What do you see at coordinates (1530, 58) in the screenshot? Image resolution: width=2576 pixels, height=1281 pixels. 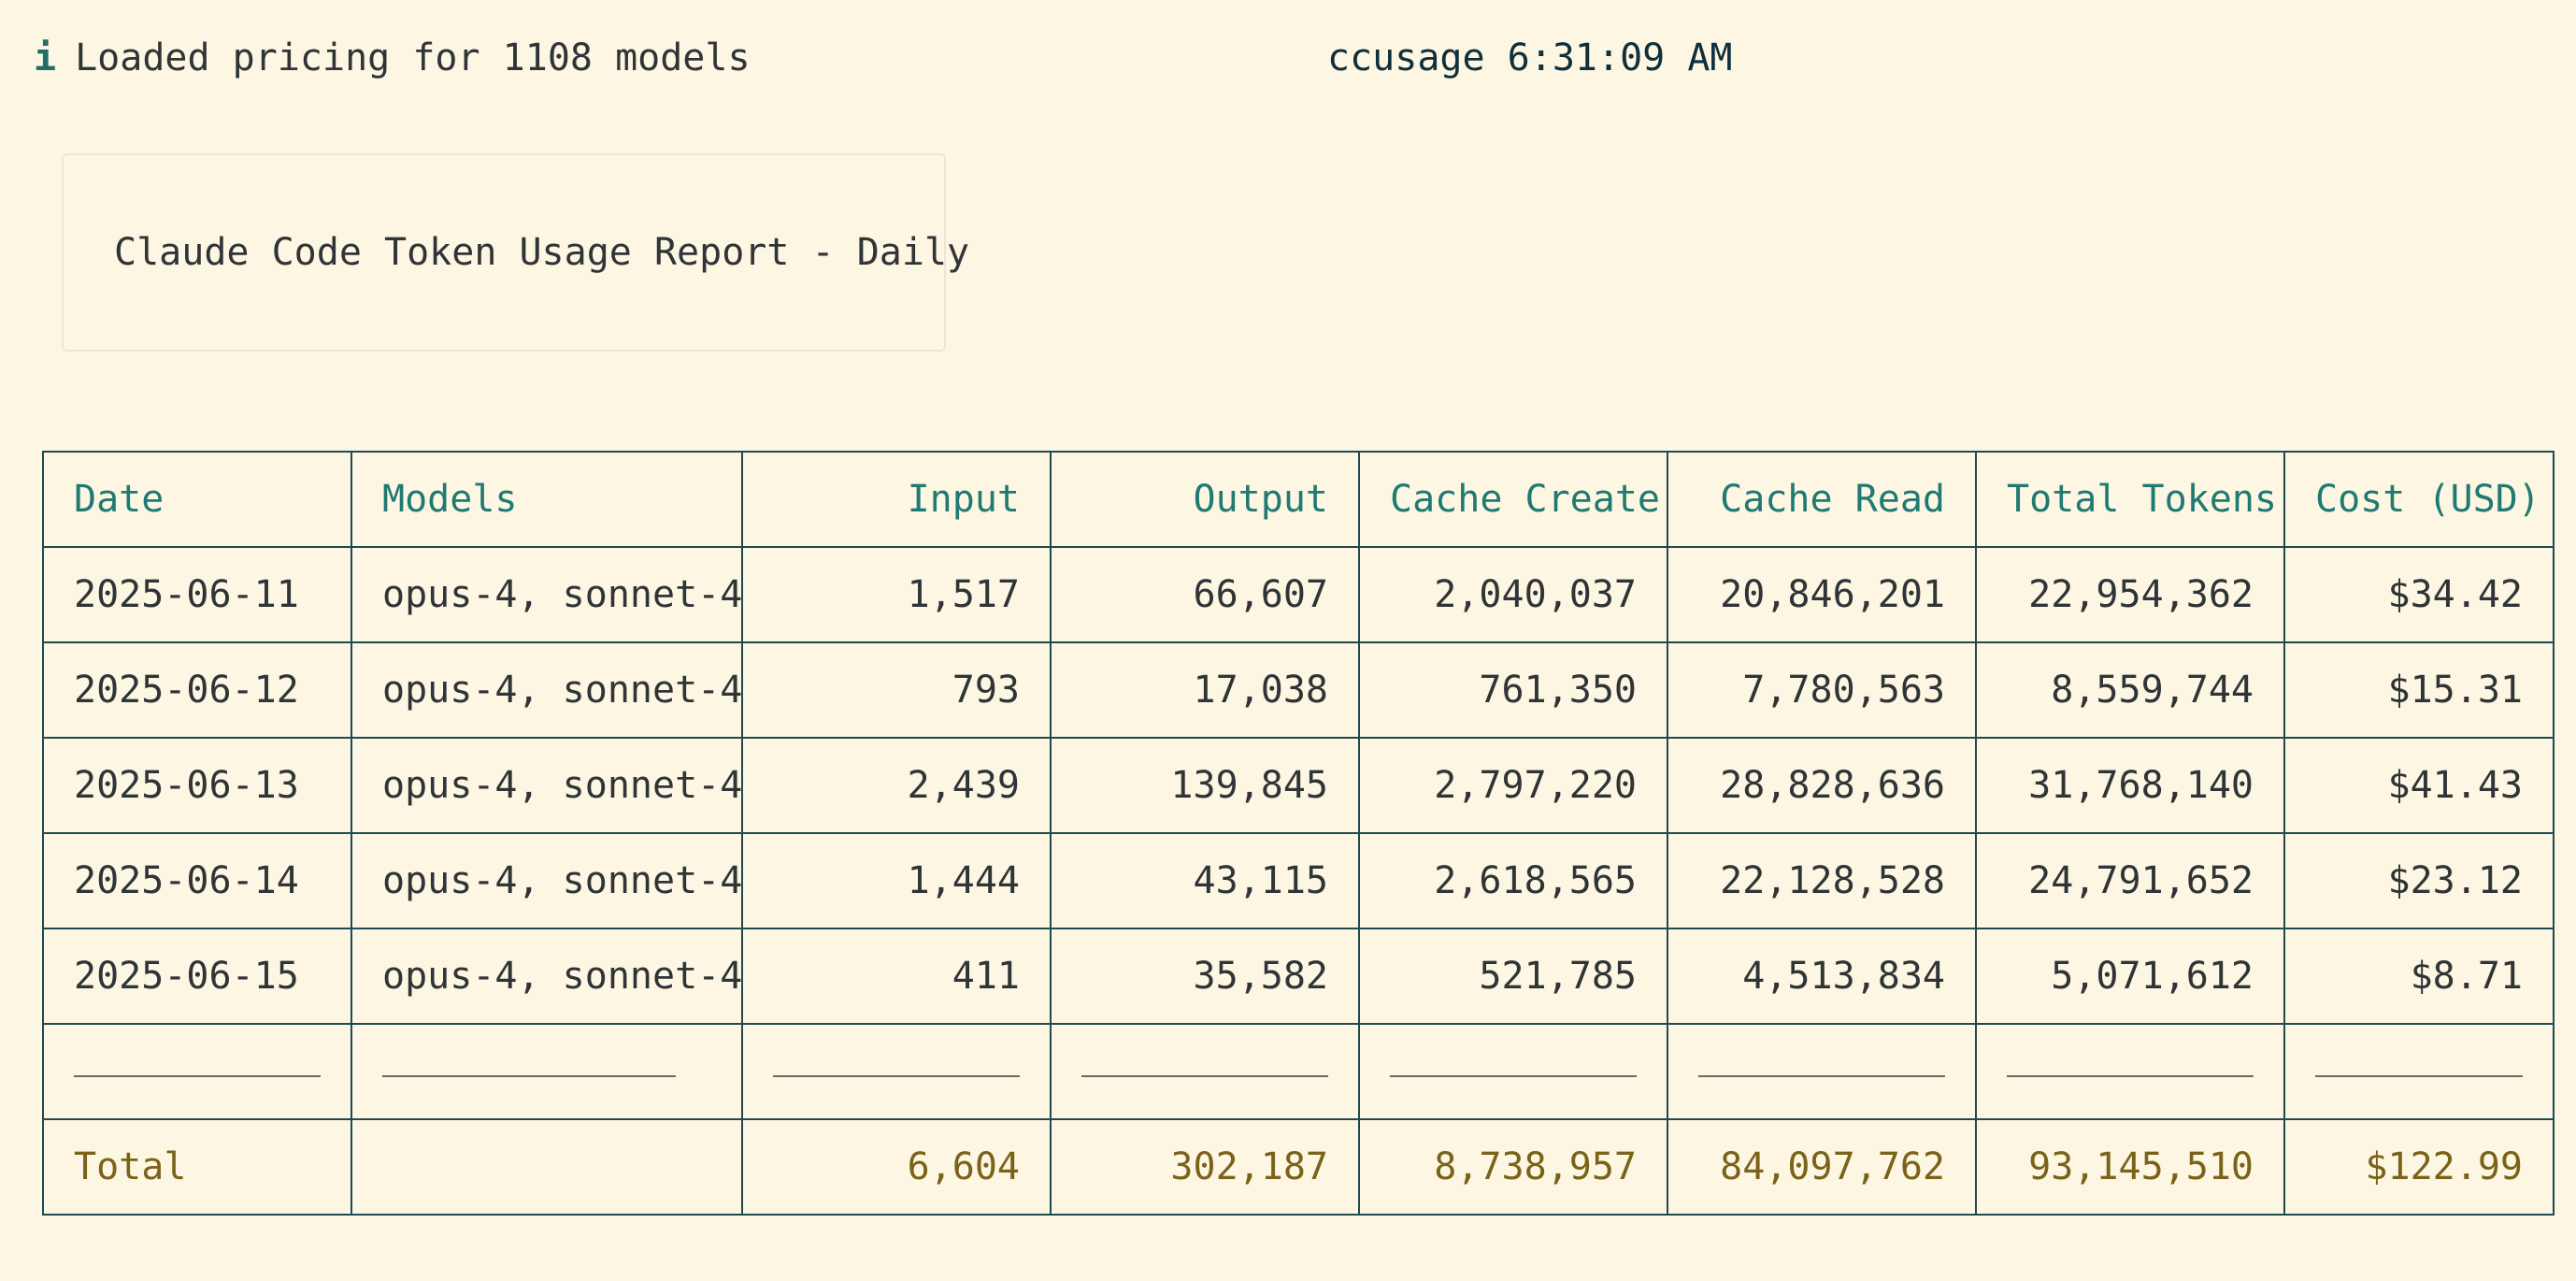 I see `window-title: ccusage 6:31:09 AM` at bounding box center [1530, 58].